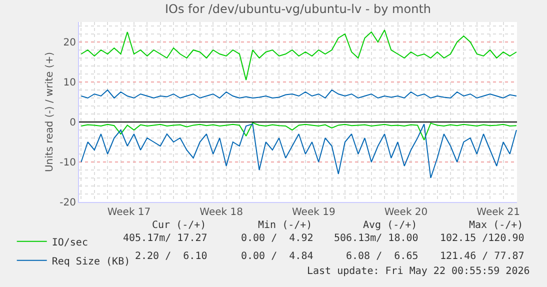 This screenshot has height=287, width=547. I want to click on text: Cur (-/+), so click(179, 225).